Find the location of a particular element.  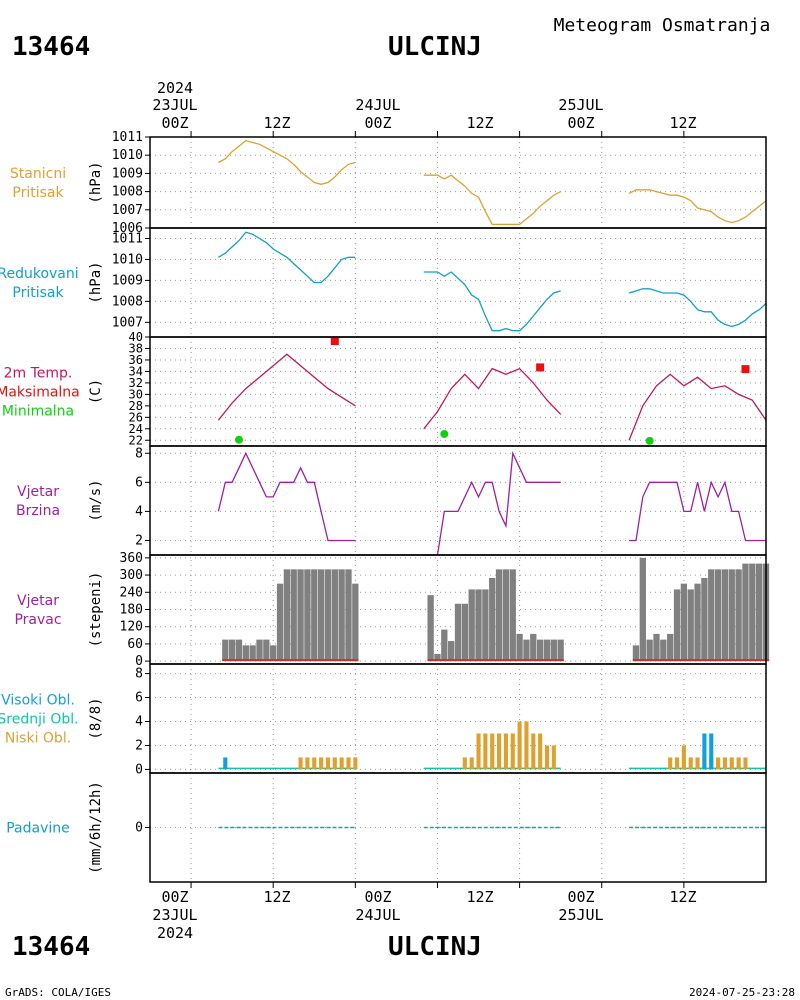

temperature-ytick-label: 26 is located at coordinates (136, 417).